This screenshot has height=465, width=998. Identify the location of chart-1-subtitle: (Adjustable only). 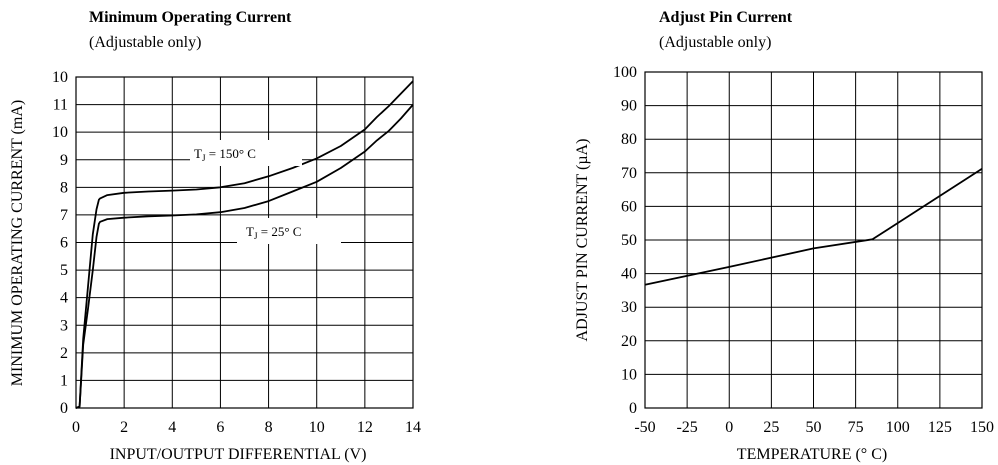
(145, 42).